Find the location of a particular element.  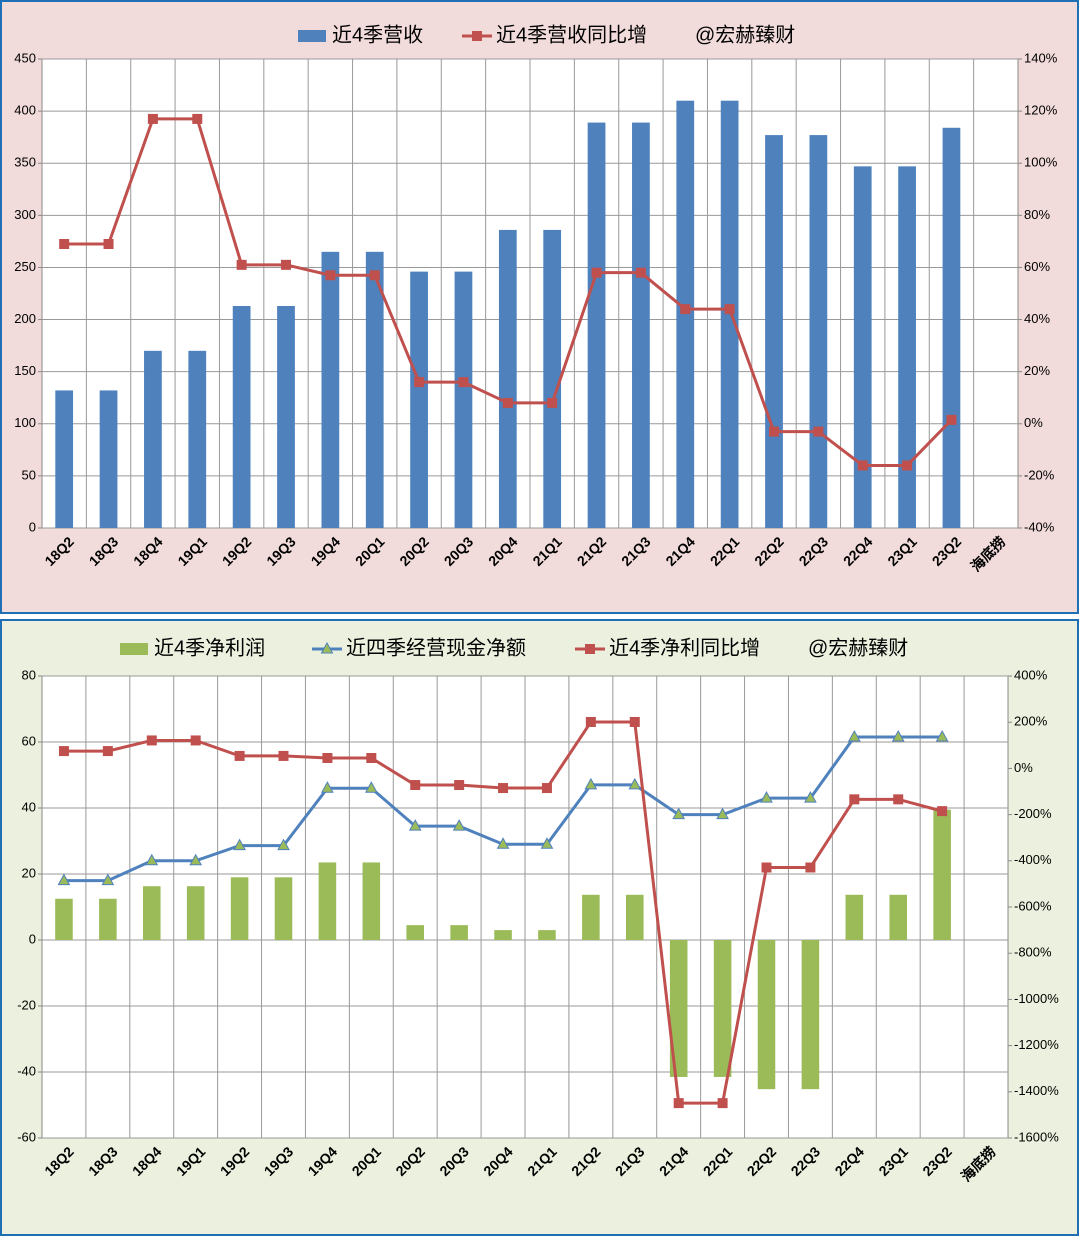

y-tick-label: 200 is located at coordinates (25, 318).